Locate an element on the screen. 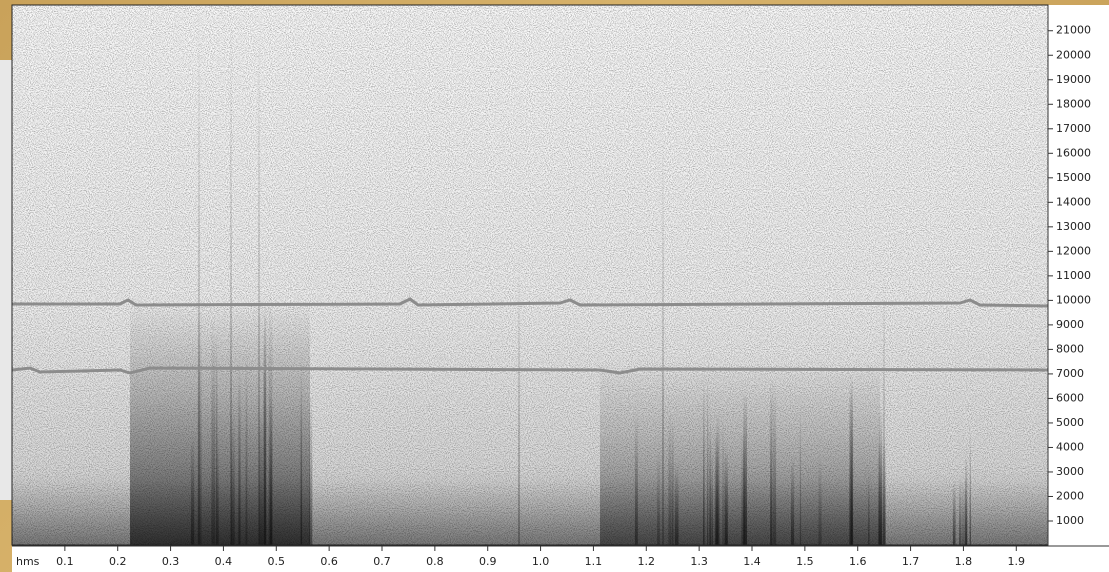 This screenshot has height=572, width=1109. x-tick-label: 0.6 is located at coordinates (329, 561).